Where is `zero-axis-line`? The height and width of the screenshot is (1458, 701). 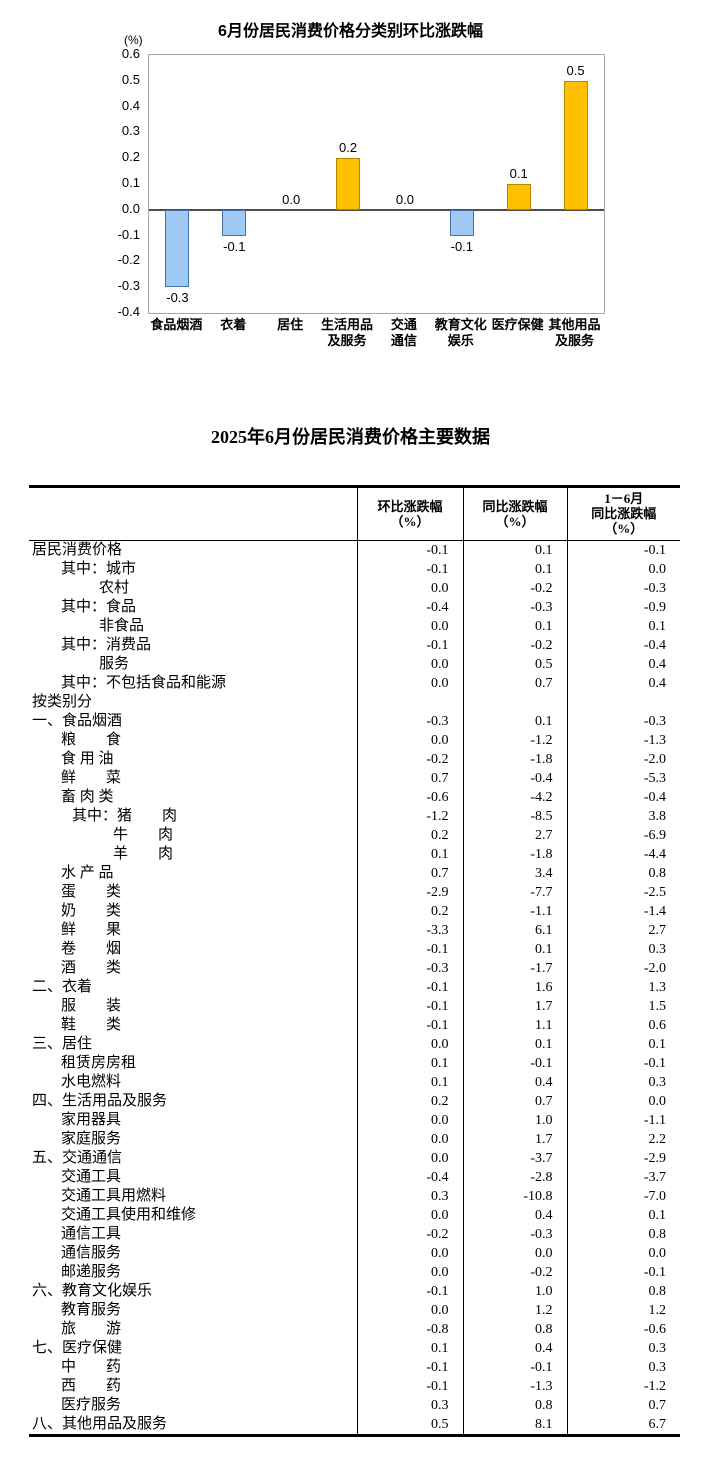
zero-axis-line is located at coordinates (376, 209).